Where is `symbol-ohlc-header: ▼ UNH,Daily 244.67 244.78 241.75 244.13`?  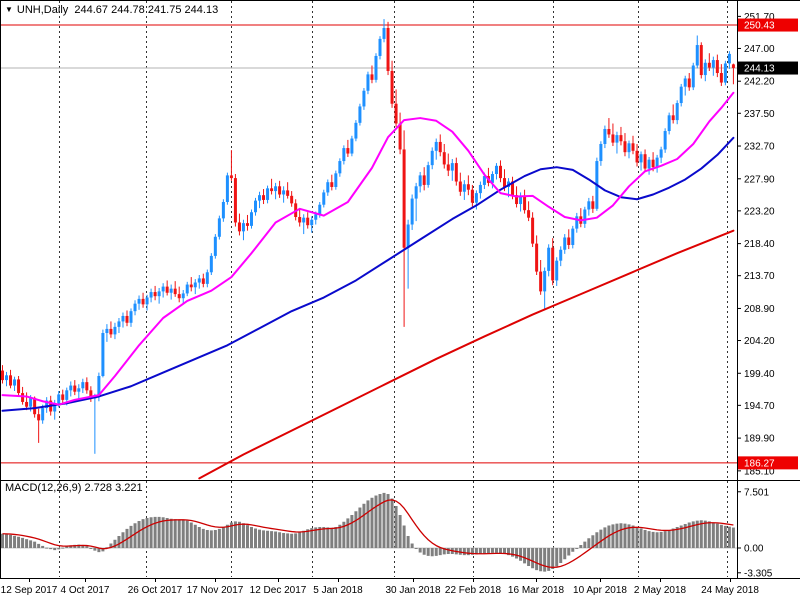 symbol-ohlc-header: ▼ UNH,Daily 244.67 244.78 241.75 244.13 is located at coordinates (111, 10).